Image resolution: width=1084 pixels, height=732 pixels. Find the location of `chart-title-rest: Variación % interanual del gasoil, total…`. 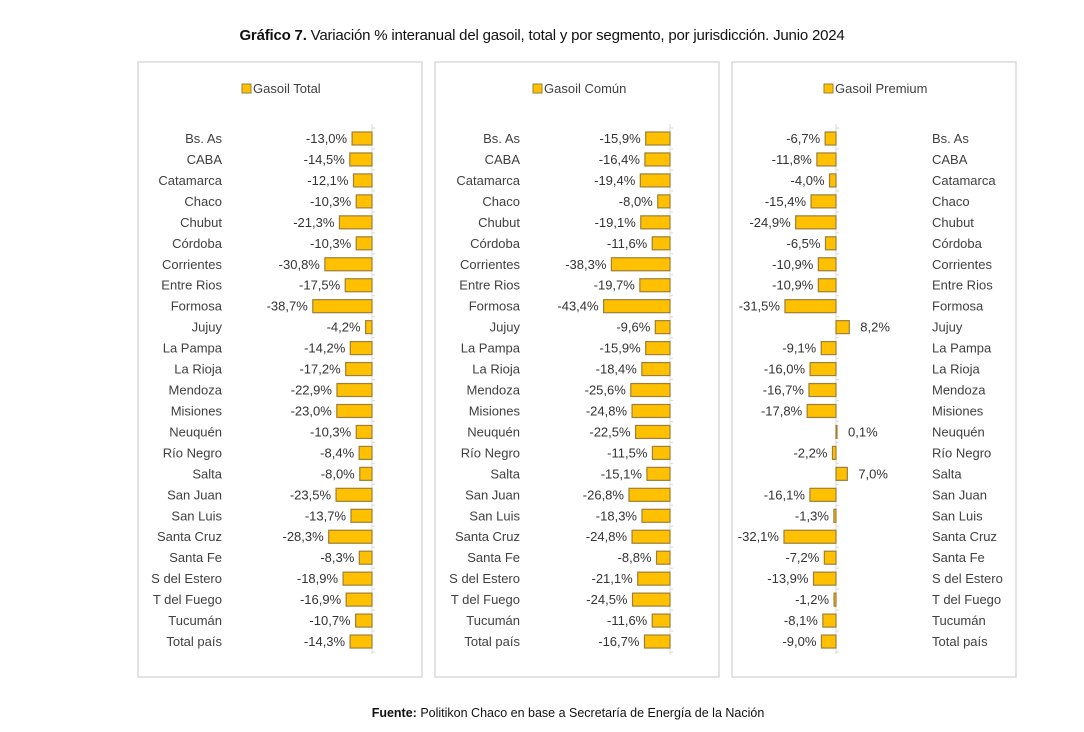

chart-title-rest: Variación % interanual del gasoil, total… is located at coordinates (575, 35).